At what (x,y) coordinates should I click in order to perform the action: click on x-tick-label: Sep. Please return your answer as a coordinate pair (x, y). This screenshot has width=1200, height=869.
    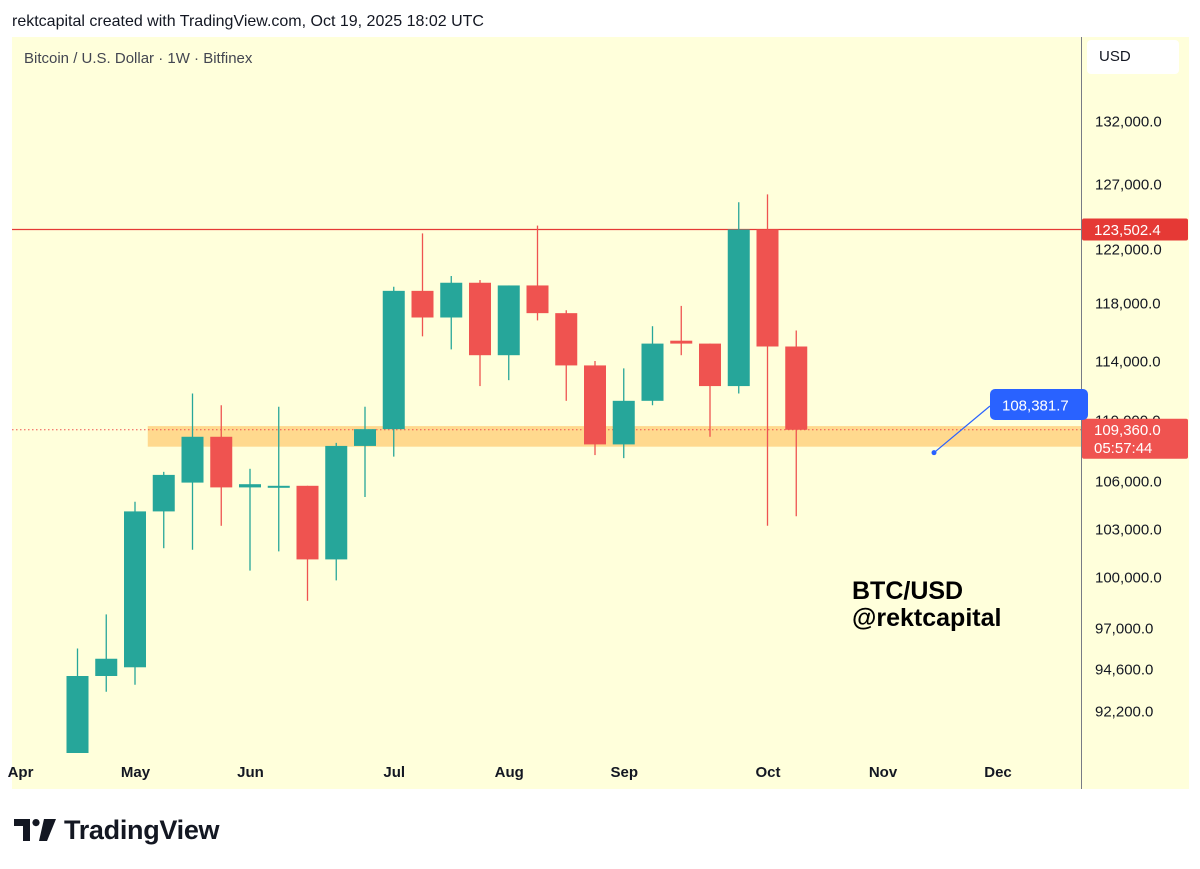
    Looking at the image, I should click on (624, 772).